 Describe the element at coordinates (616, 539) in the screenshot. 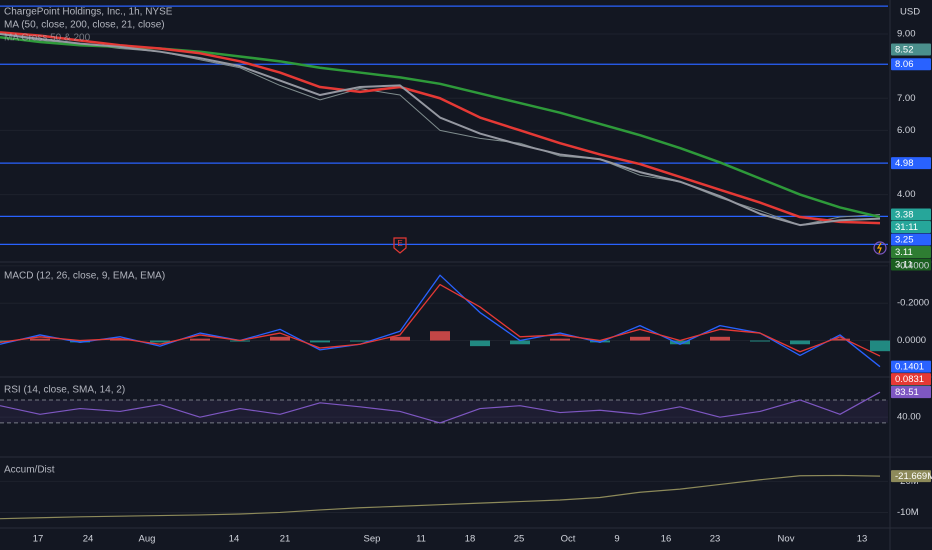

I see `x-tick-label: 9` at that location.